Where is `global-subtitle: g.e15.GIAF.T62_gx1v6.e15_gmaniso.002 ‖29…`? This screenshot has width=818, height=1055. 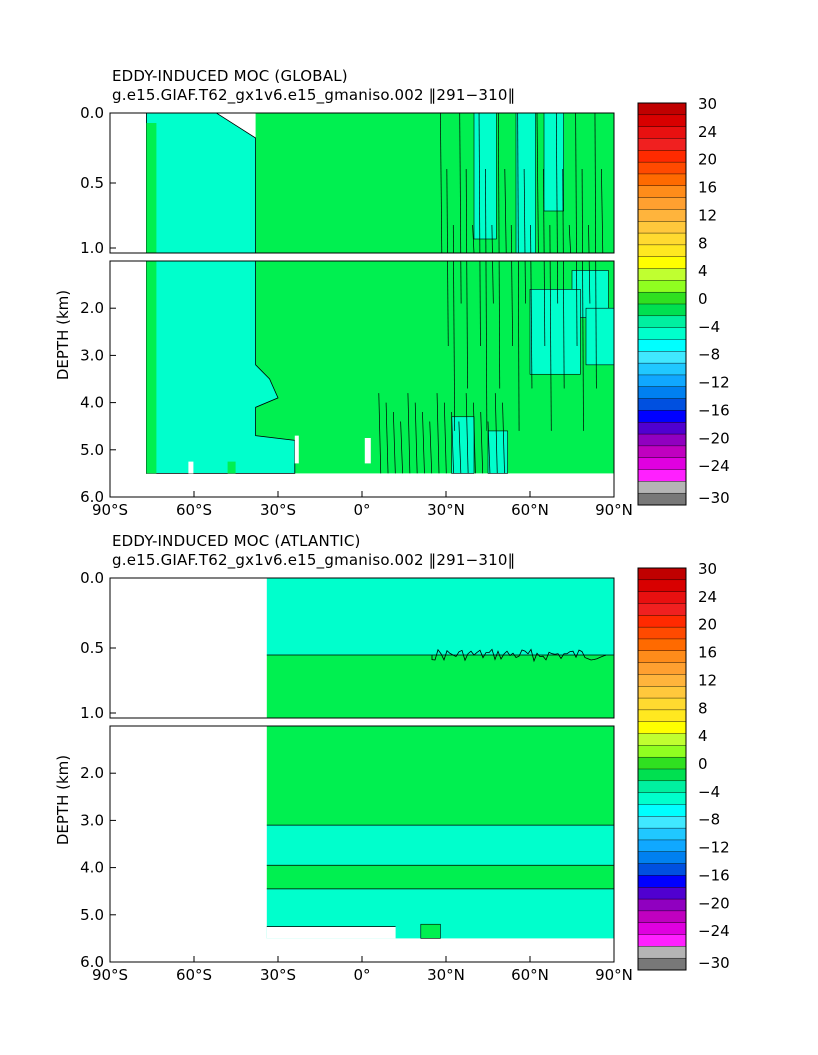 global-subtitle: g.e15.GIAF.T62_gx1v6.e15_gmaniso.002 ‖29… is located at coordinates (314, 95).